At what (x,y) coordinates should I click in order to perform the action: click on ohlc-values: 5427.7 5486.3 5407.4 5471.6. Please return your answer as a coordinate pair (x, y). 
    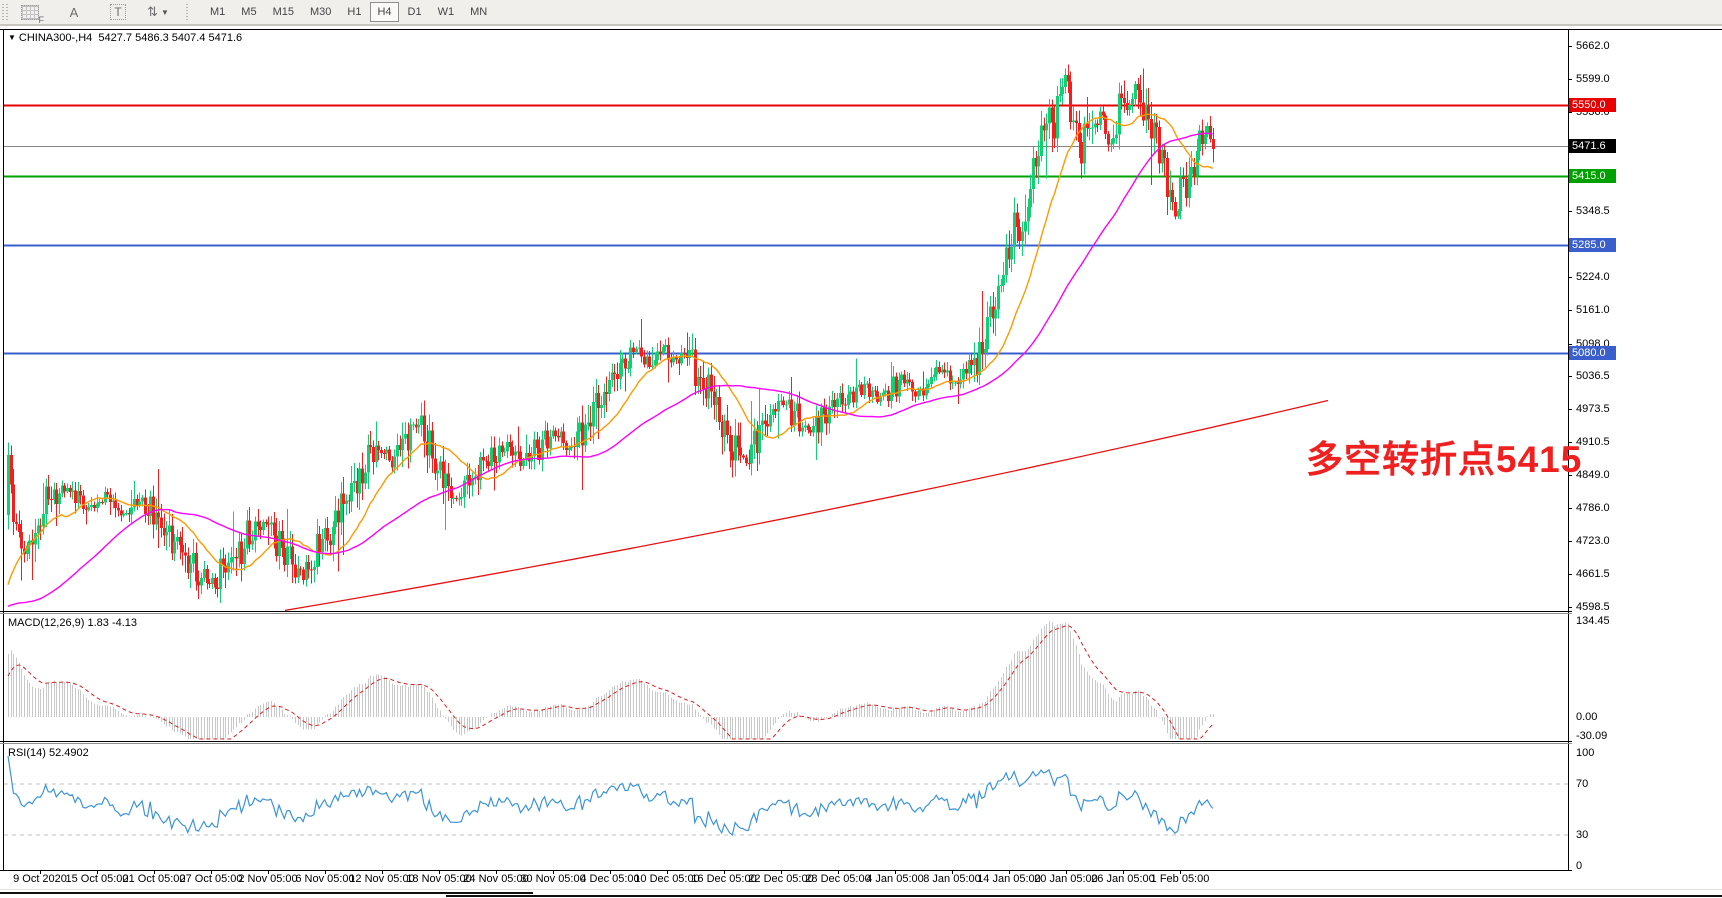
    Looking at the image, I should click on (170, 38).